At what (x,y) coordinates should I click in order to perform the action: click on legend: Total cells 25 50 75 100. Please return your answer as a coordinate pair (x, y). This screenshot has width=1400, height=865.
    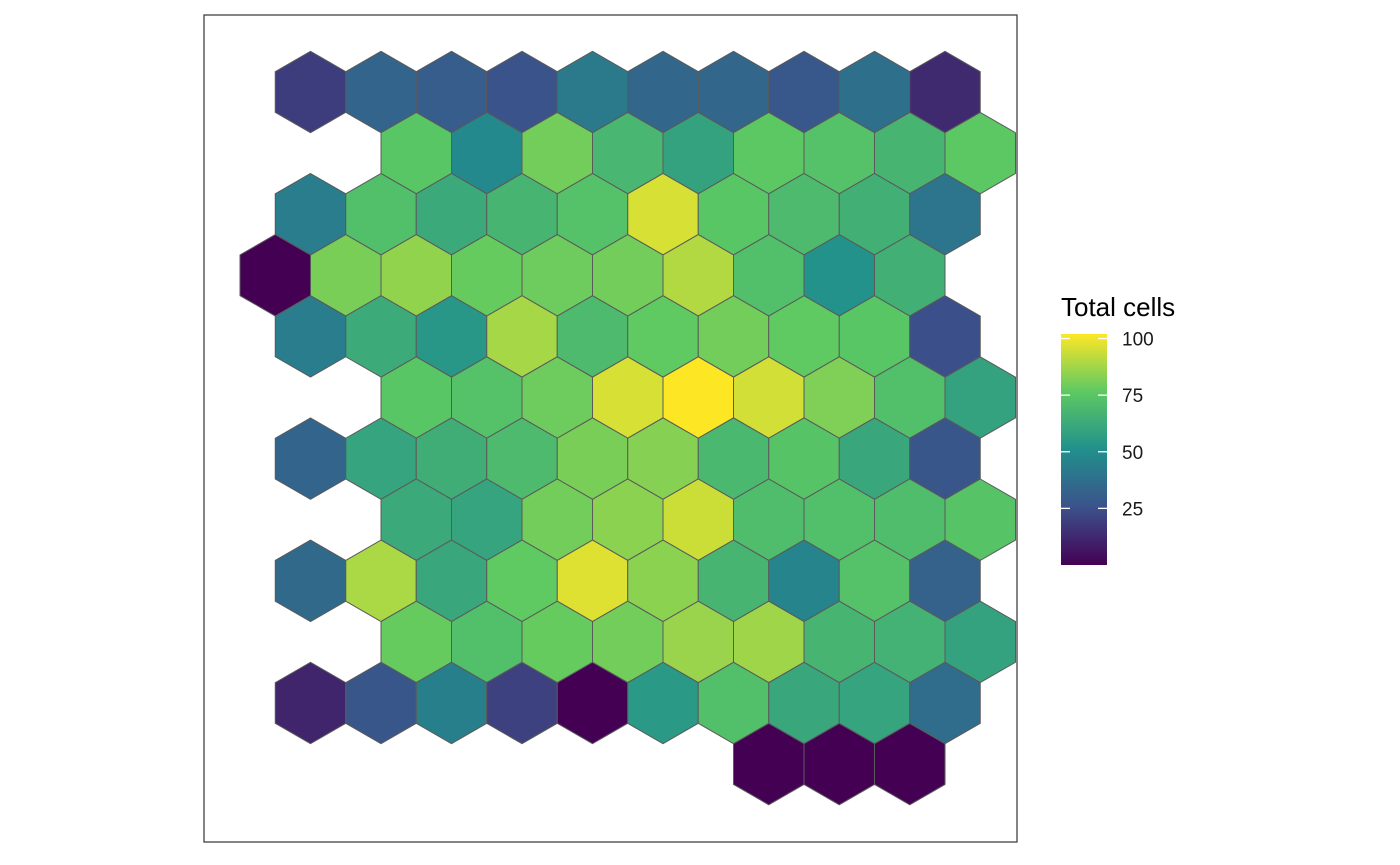
    Looking at the image, I should click on (1118, 428).